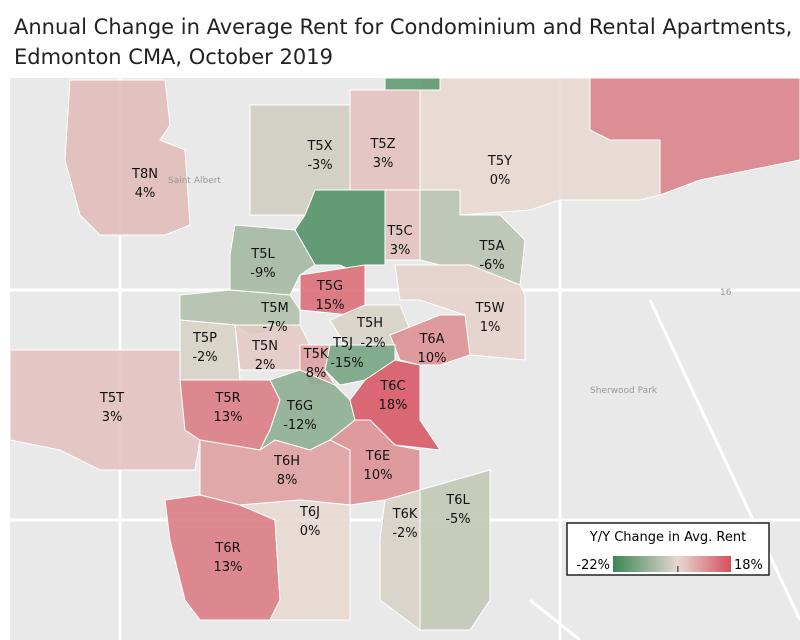 Image resolution: width=800 pixels, height=640 pixels. Describe the element at coordinates (262, 273) in the screenshot. I see `region-value: -9%` at that location.